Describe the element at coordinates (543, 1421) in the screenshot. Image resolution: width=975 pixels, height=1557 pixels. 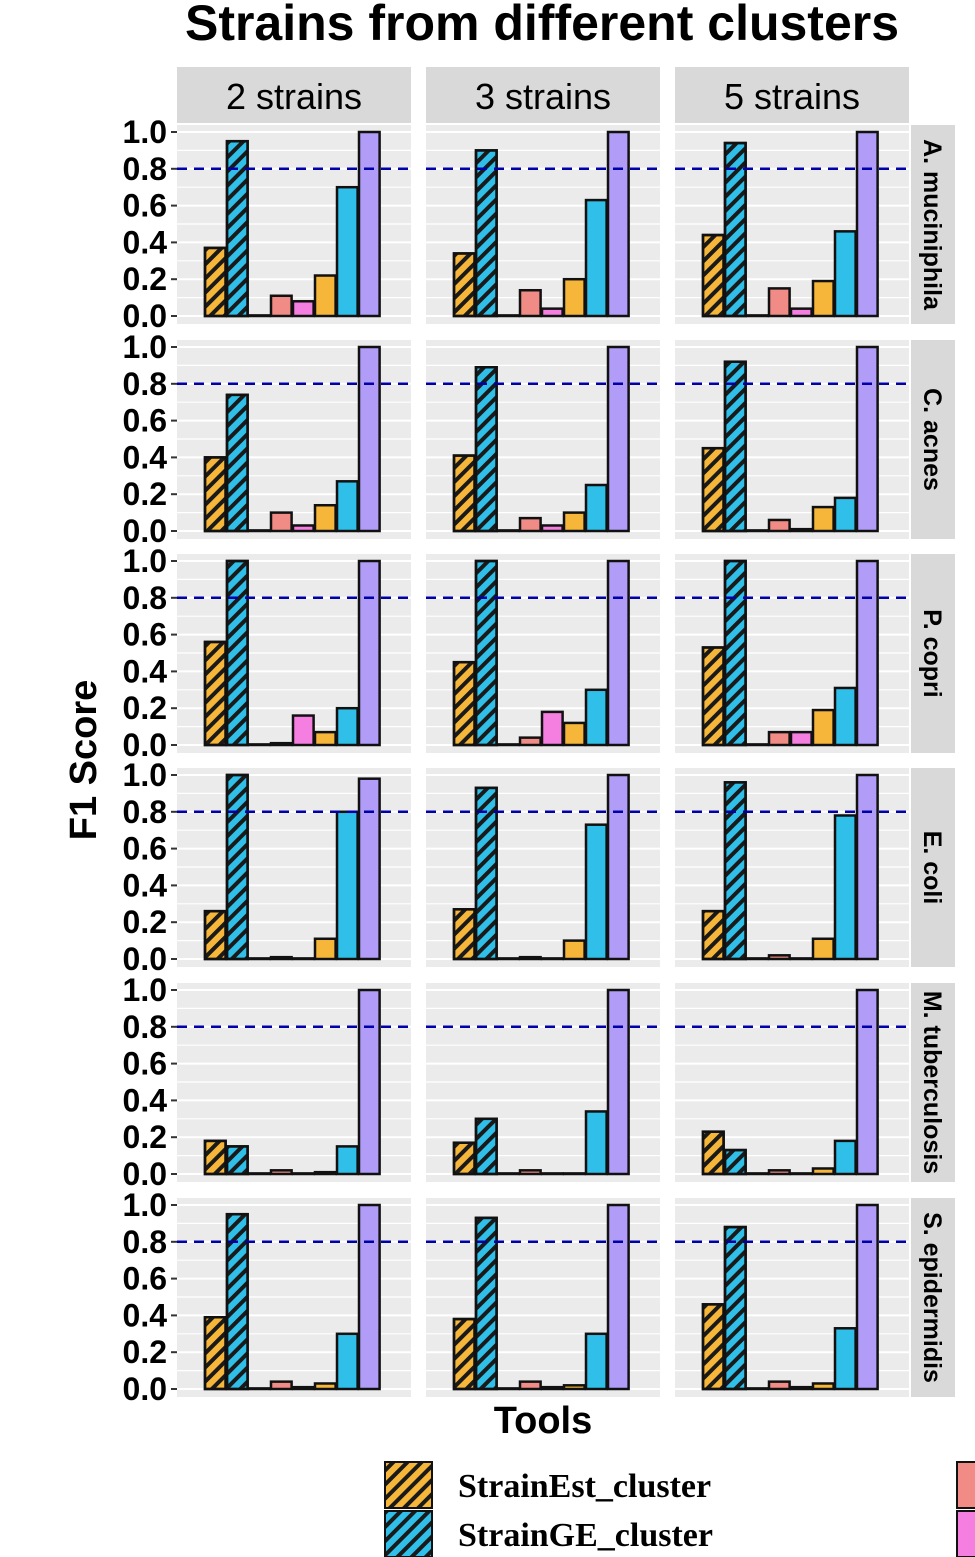
I see `x-axis-title: Tools` at that location.